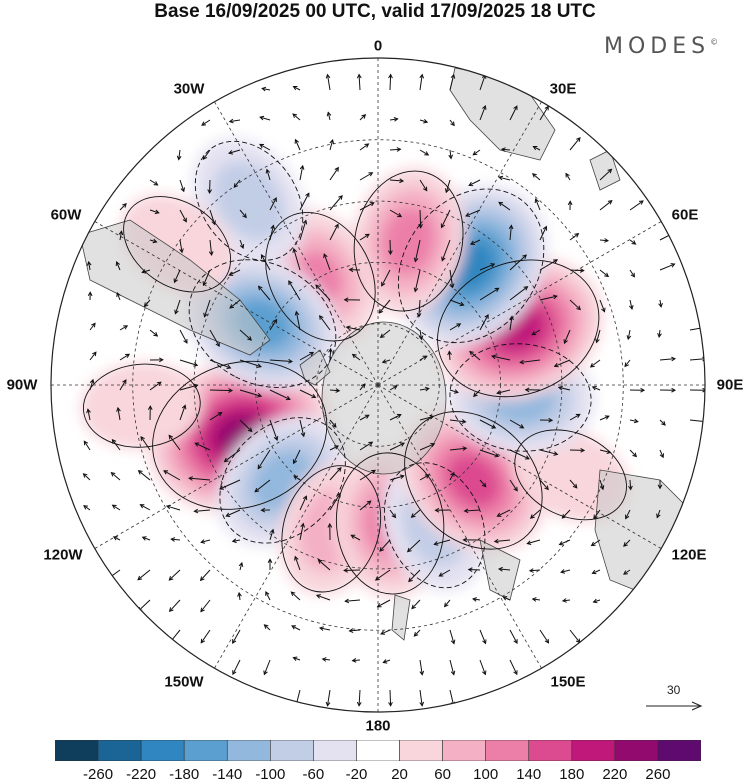 The width and height of the screenshot is (750, 783). Describe the element at coordinates (674, 690) in the screenshot. I see `reference-vector-label: 30` at that location.